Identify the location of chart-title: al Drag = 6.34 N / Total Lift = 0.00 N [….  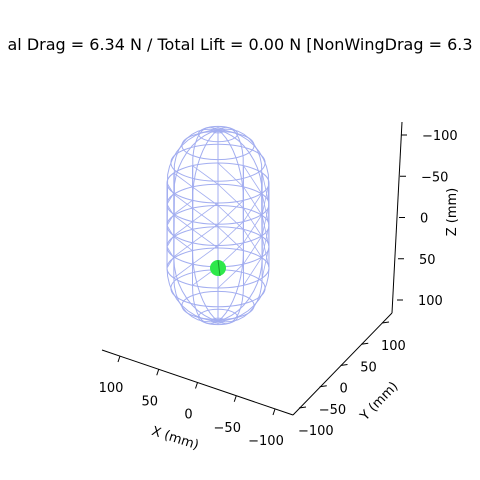
(239, 44).